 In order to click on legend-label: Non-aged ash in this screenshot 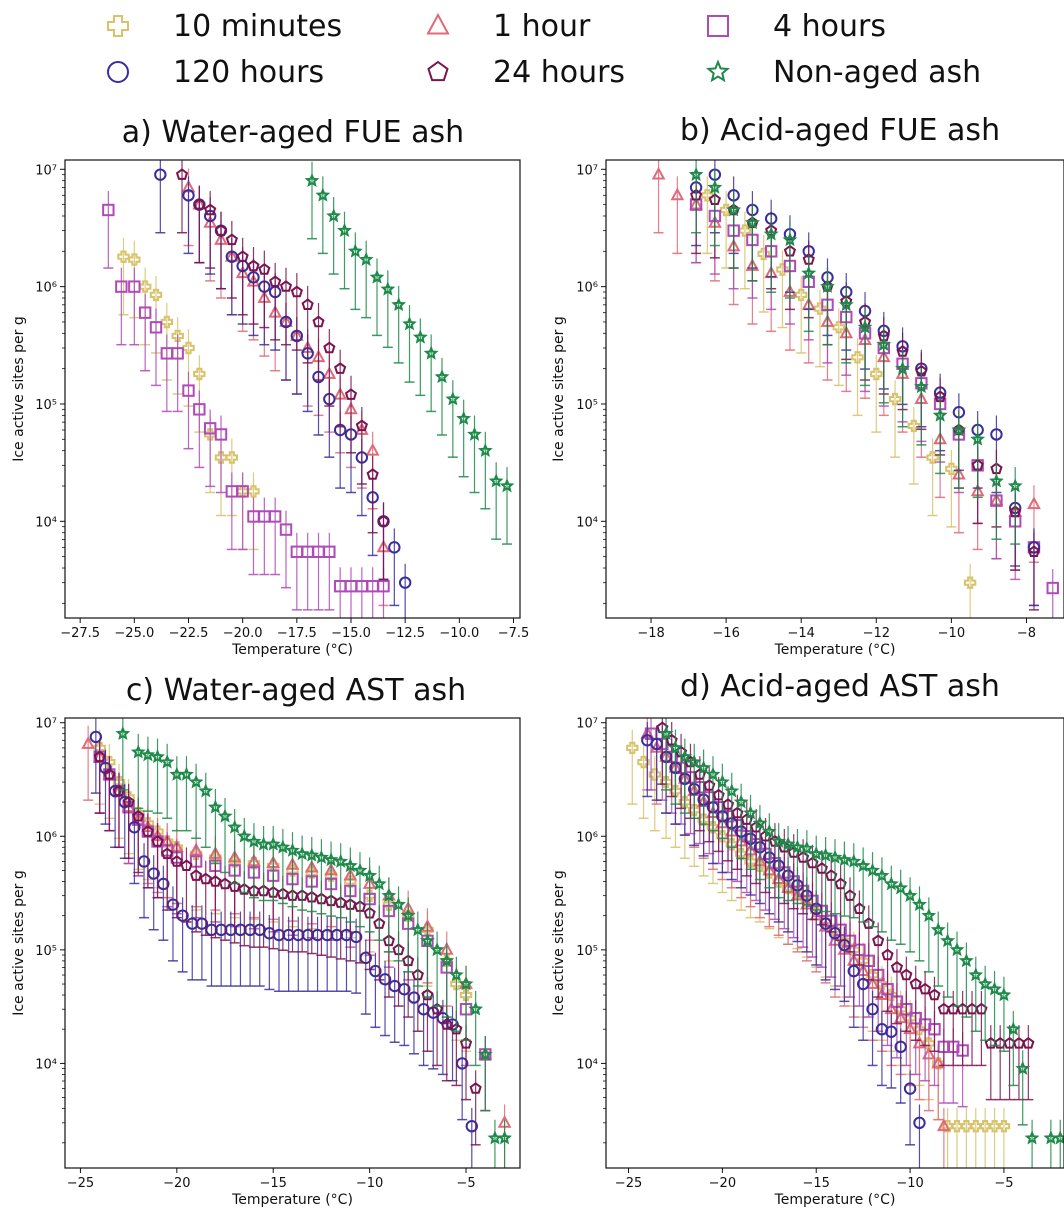, I will do `click(877, 72)`.